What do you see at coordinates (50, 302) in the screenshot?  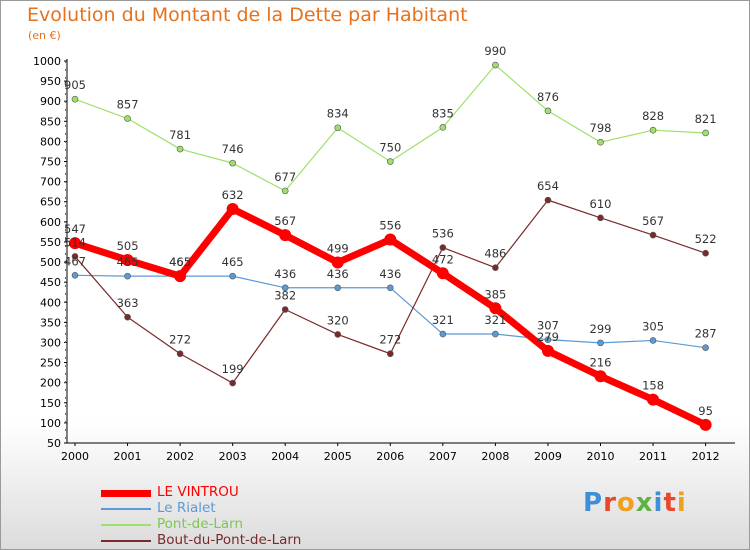 I see `y-tick-label: 400` at bounding box center [50, 302].